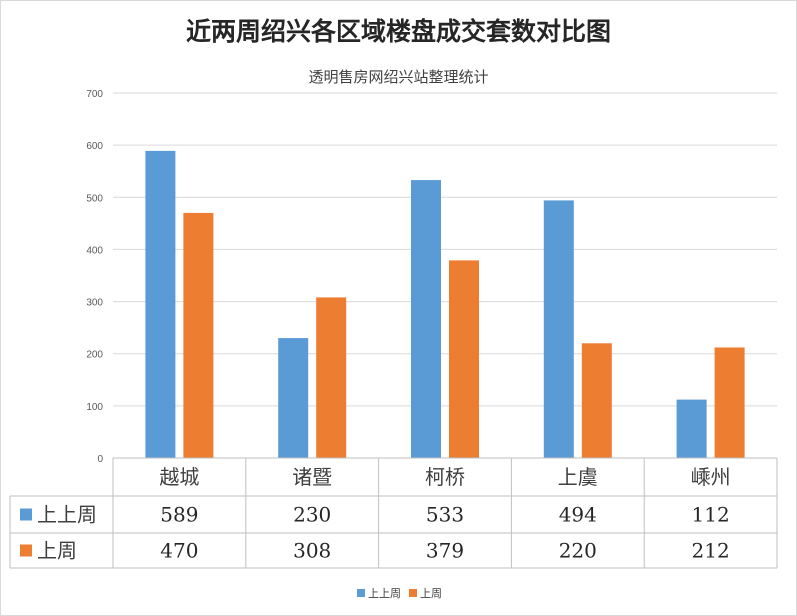 The height and width of the screenshot is (616, 797). I want to click on table-value-上周-柯桥: 379, so click(445, 551).